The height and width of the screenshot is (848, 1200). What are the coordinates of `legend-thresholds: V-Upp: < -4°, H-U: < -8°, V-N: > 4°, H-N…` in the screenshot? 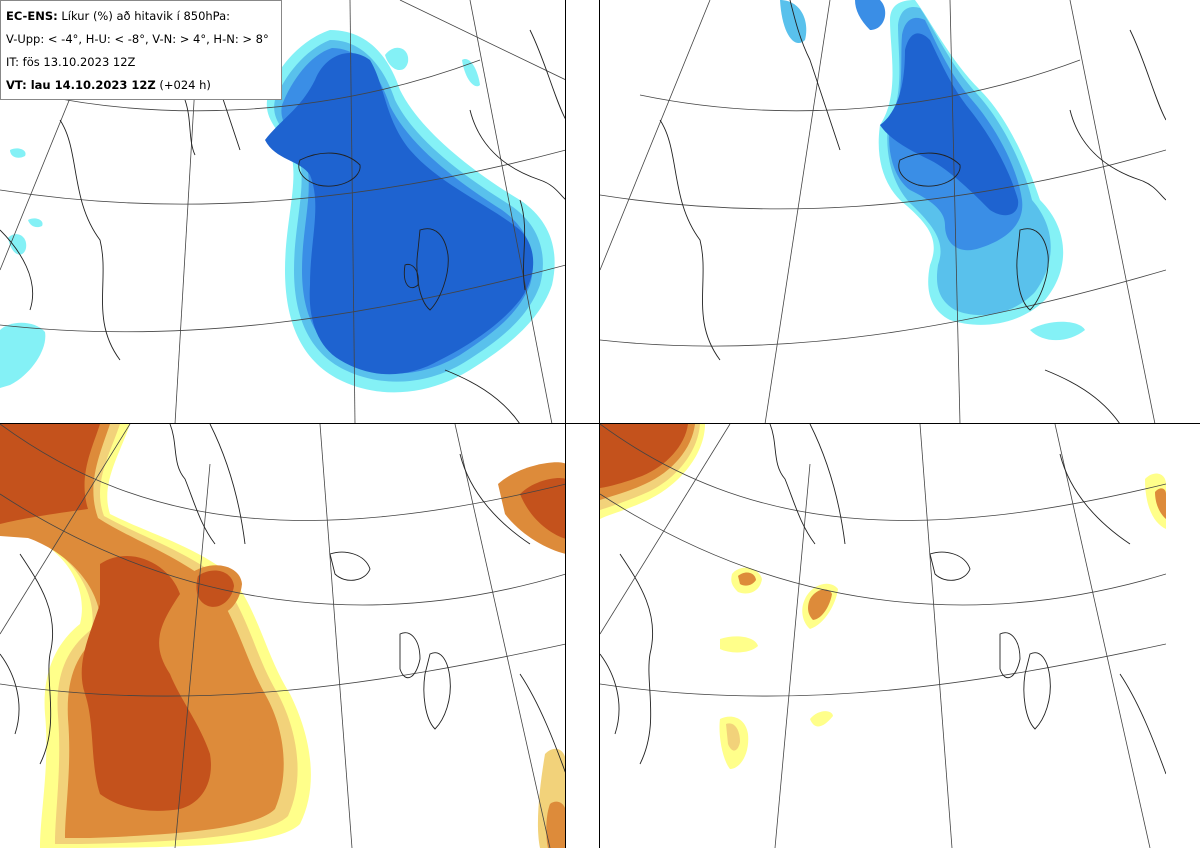 It's located at (137, 39).